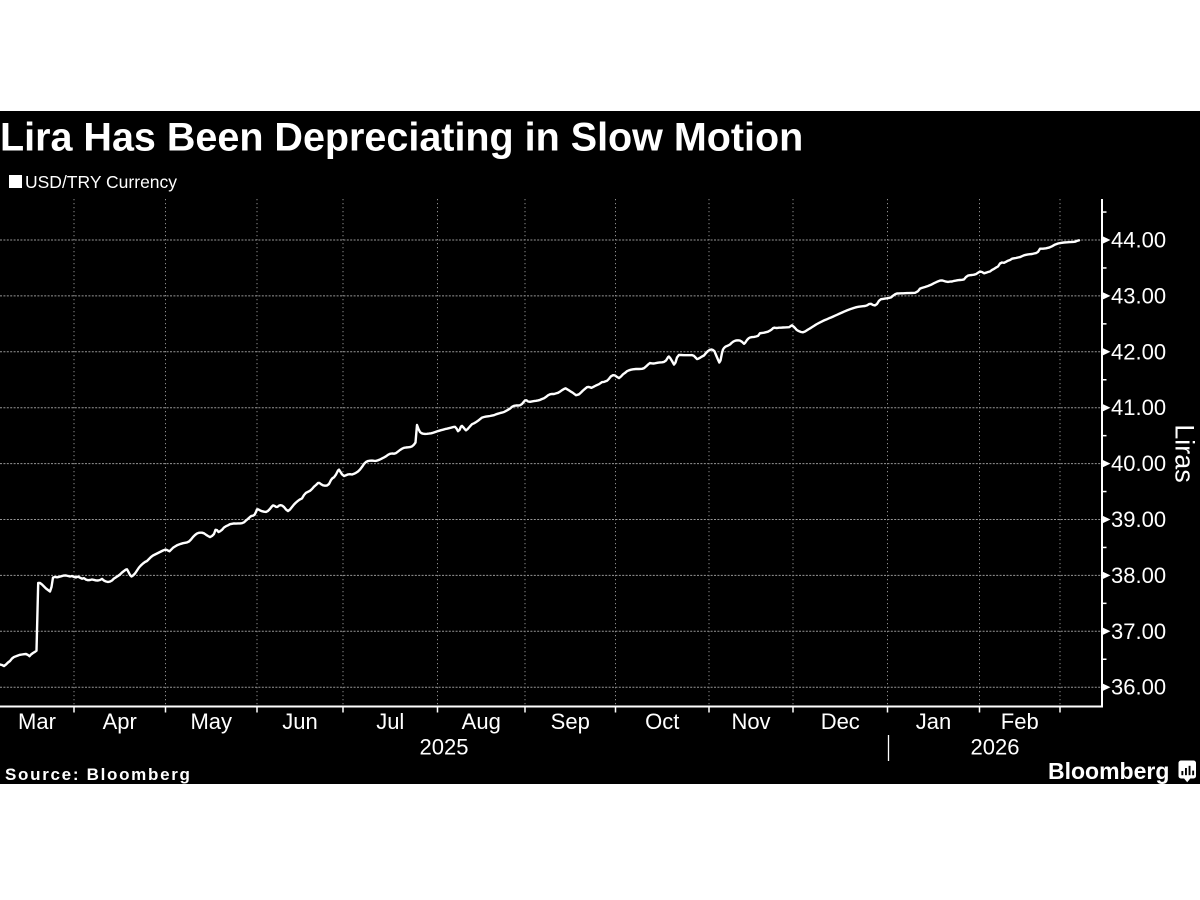 This screenshot has width=1200, height=900. I want to click on svg-text: Apr, so click(120, 721).